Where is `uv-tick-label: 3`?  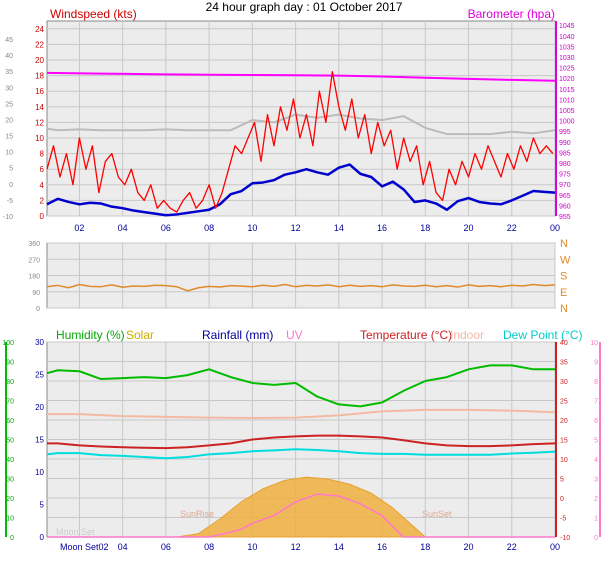
uv-tick-label: 3 is located at coordinates (596, 480).